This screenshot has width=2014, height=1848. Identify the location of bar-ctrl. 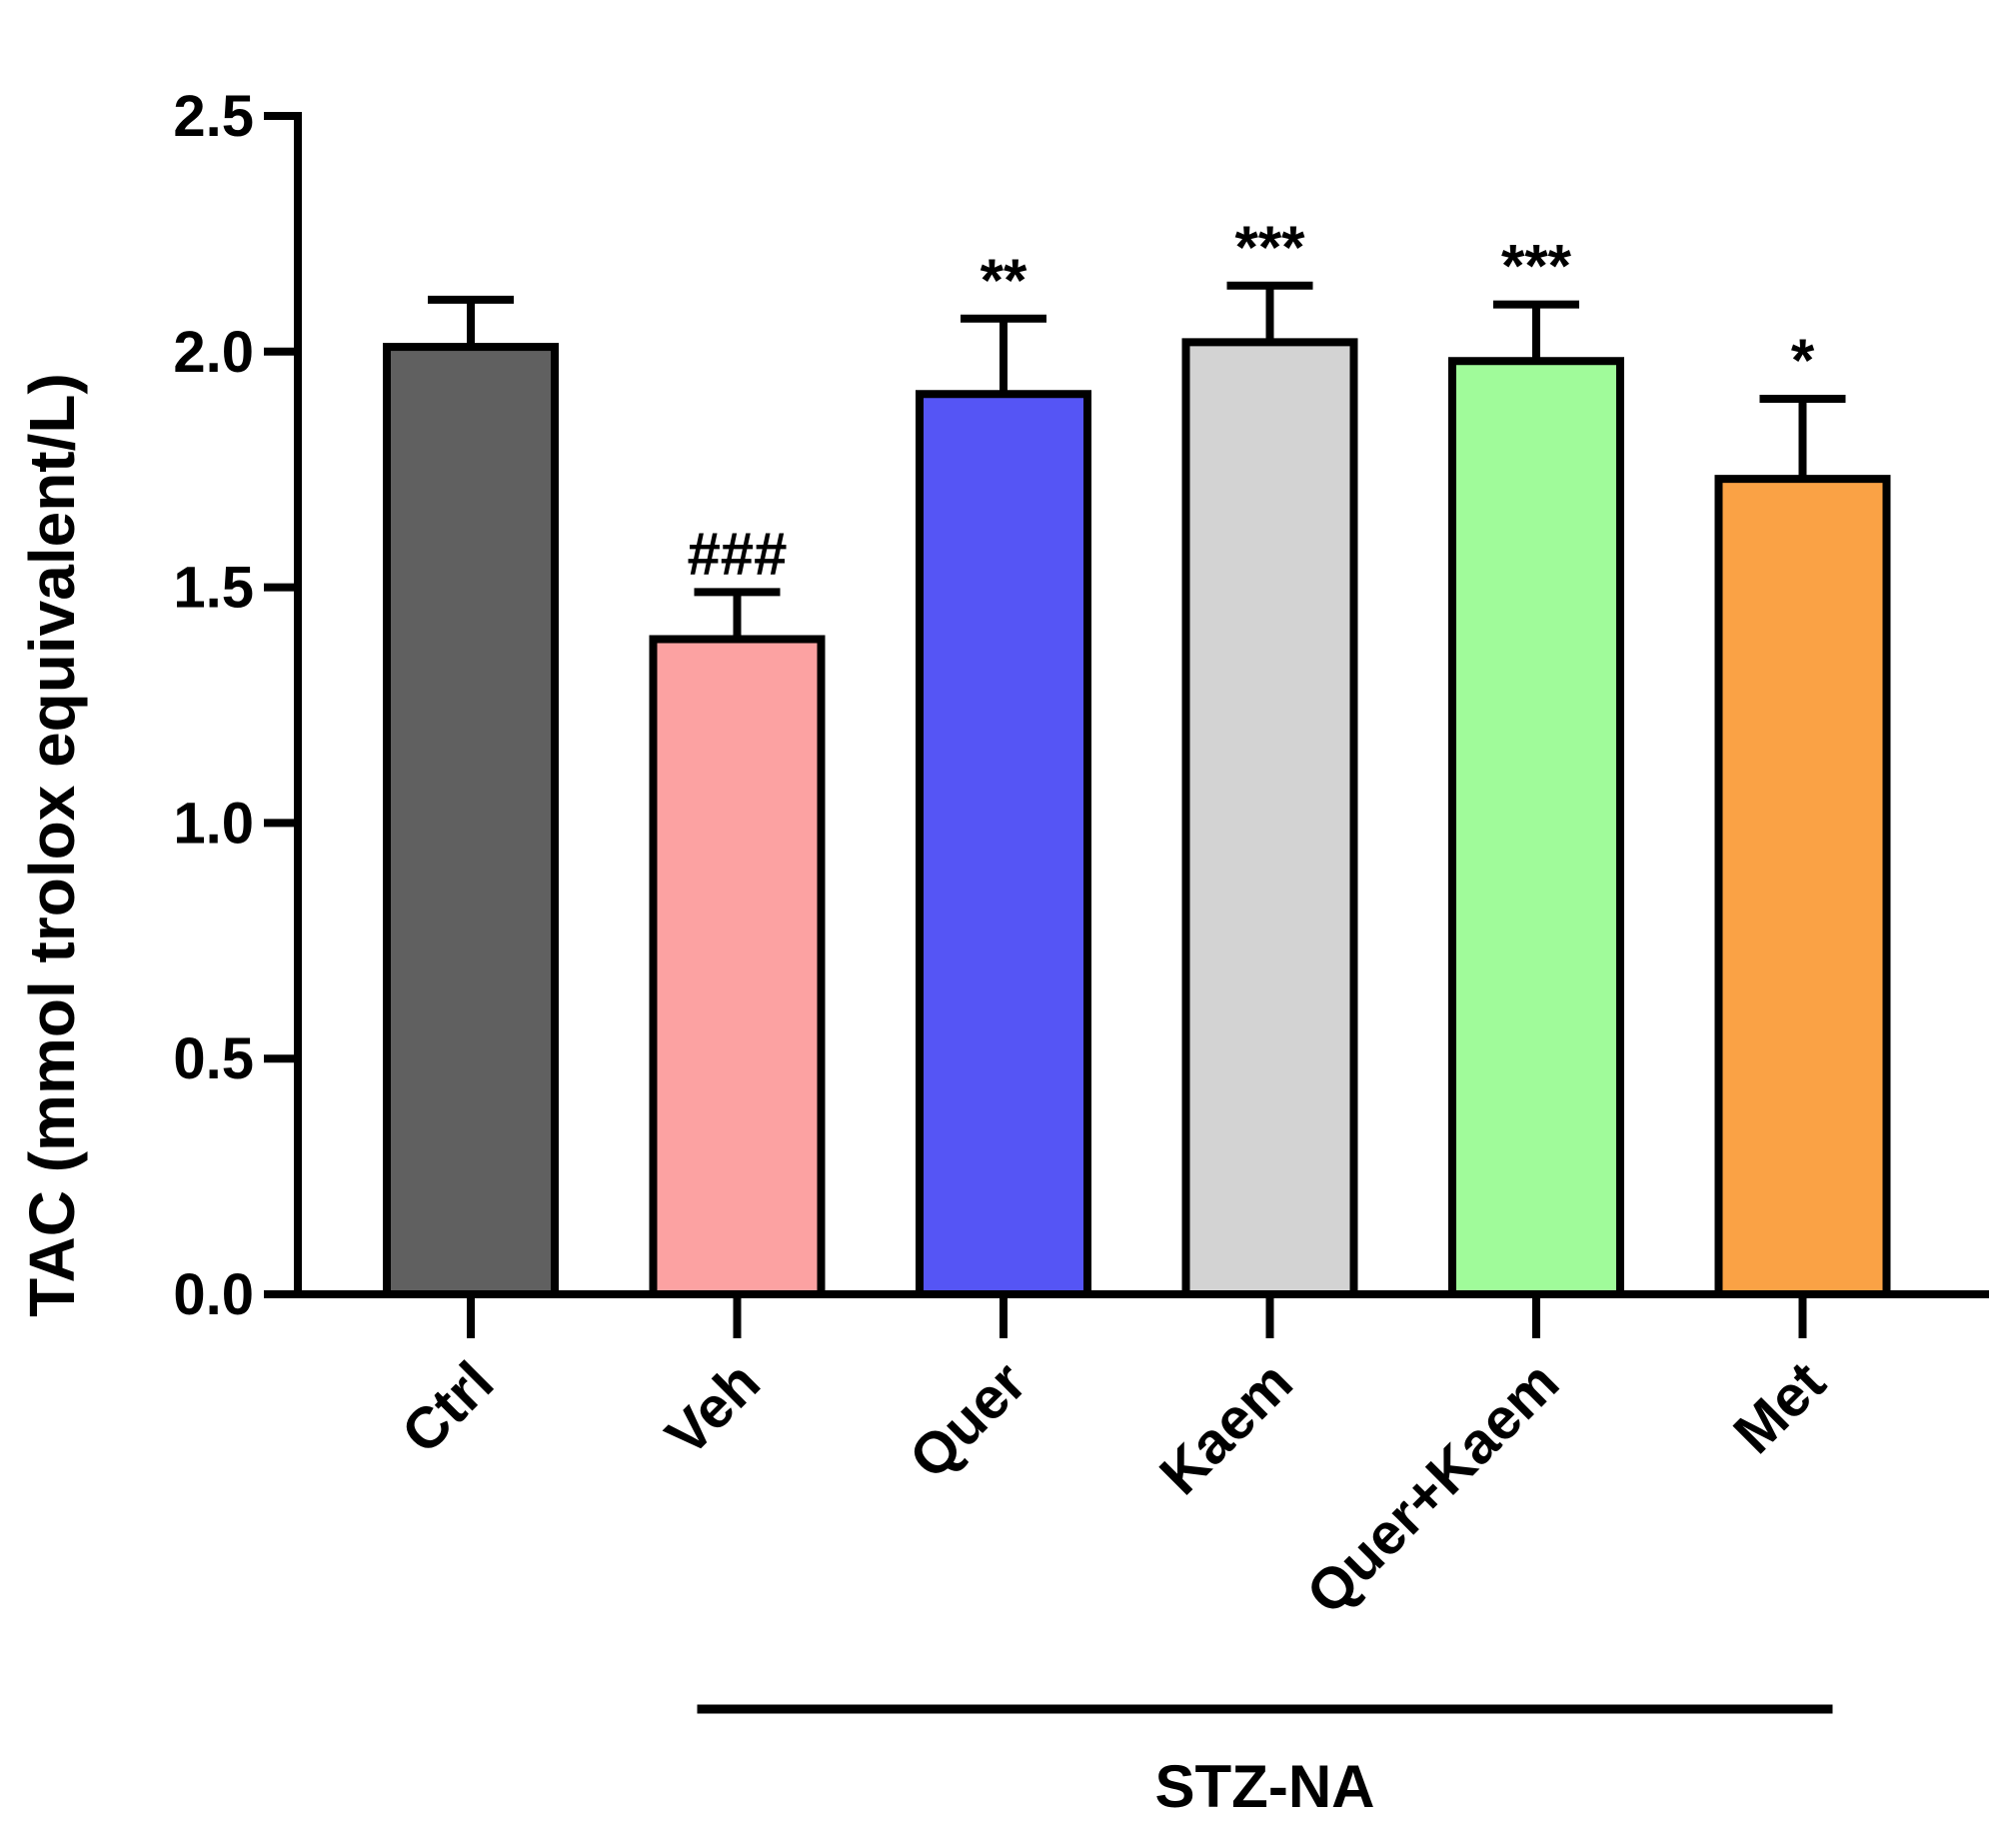
(471, 821).